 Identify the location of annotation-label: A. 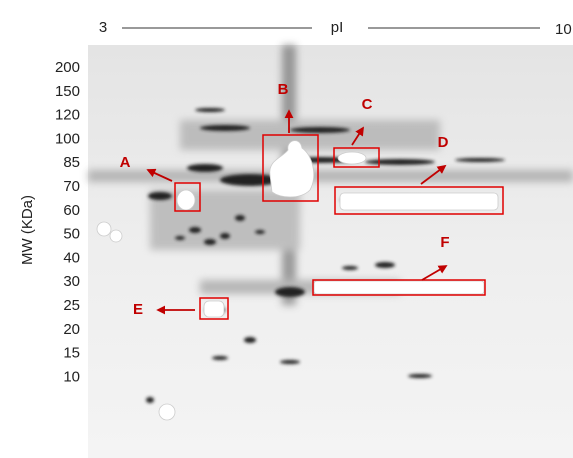
(125, 162).